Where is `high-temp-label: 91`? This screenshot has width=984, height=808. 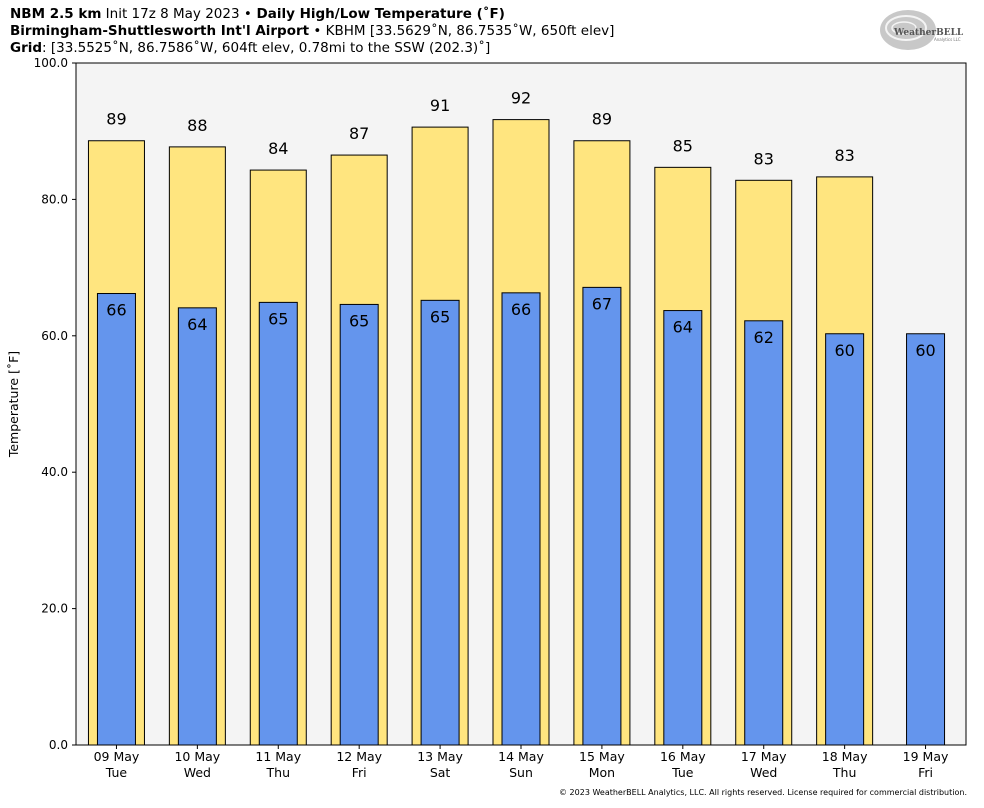 high-temp-label: 91 is located at coordinates (440, 105).